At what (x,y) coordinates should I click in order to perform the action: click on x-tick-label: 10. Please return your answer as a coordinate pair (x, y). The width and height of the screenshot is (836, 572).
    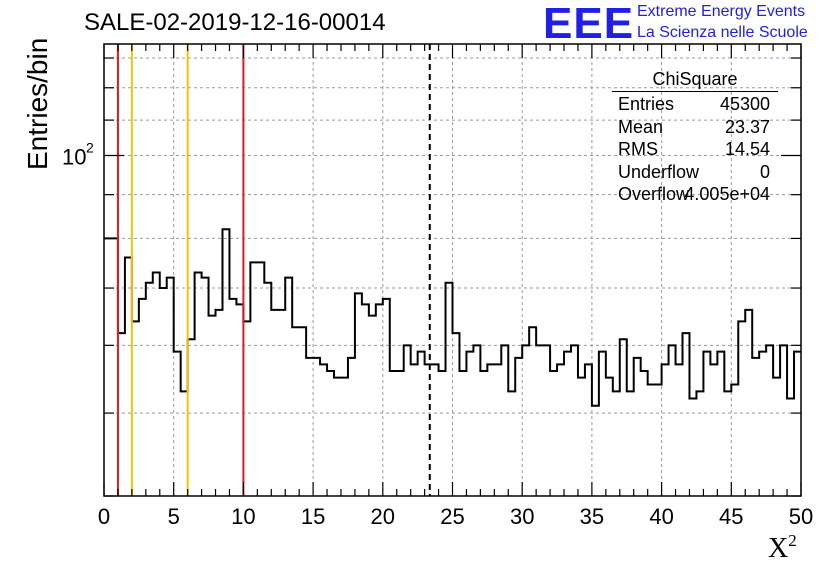
    Looking at the image, I should click on (243, 516).